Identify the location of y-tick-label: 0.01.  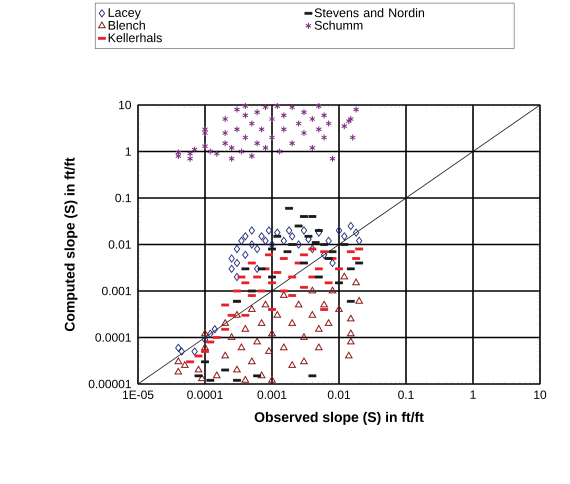
(119, 244).